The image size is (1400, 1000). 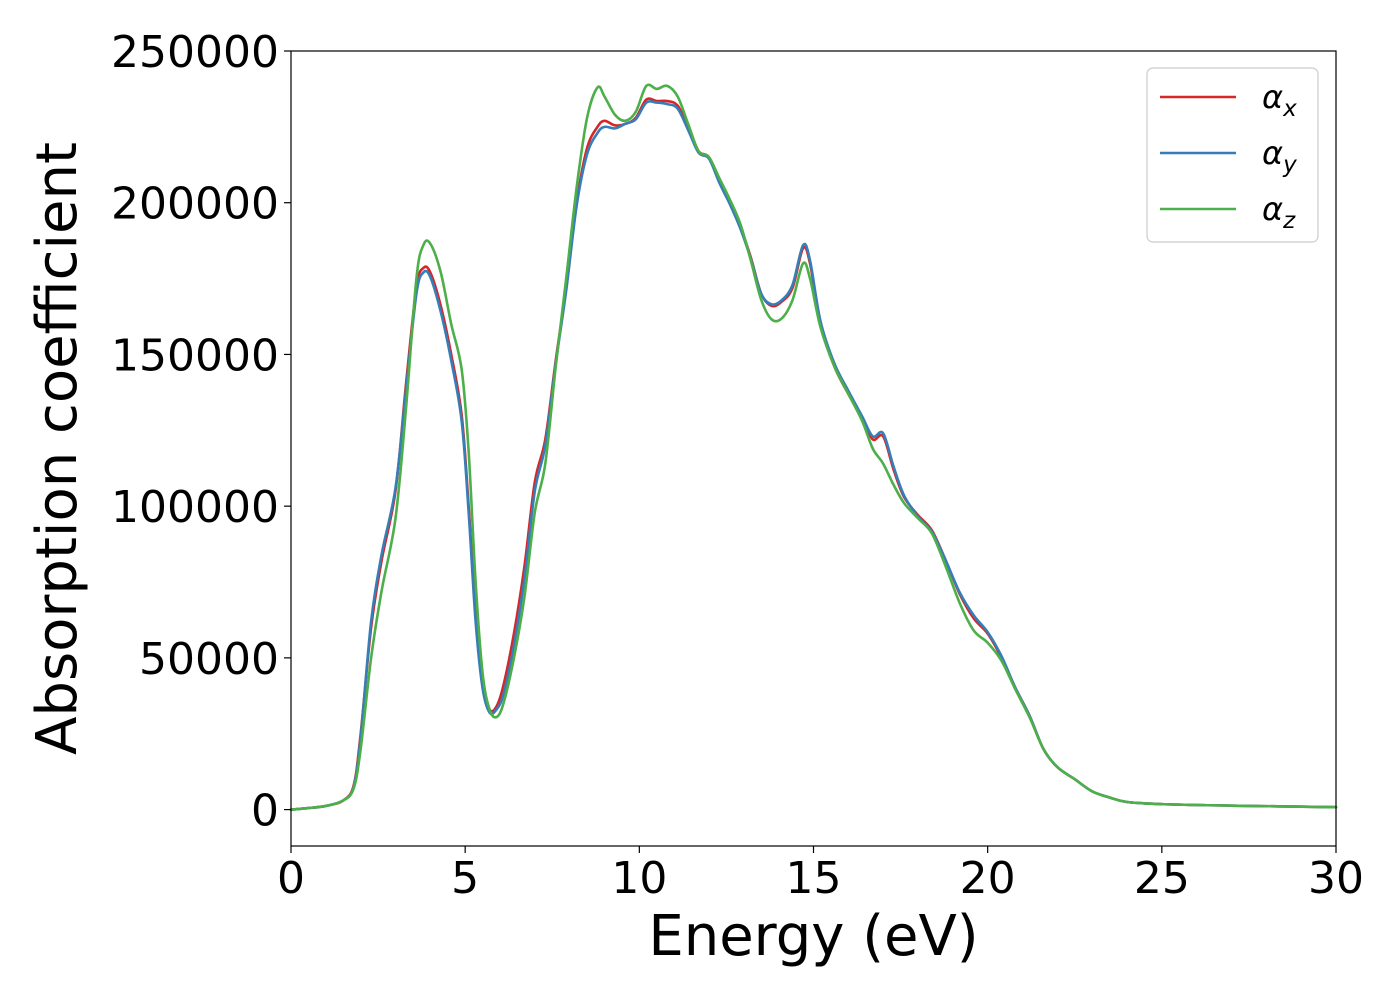 I want to click on legend-label-y: αy, so click(x=1279, y=156).